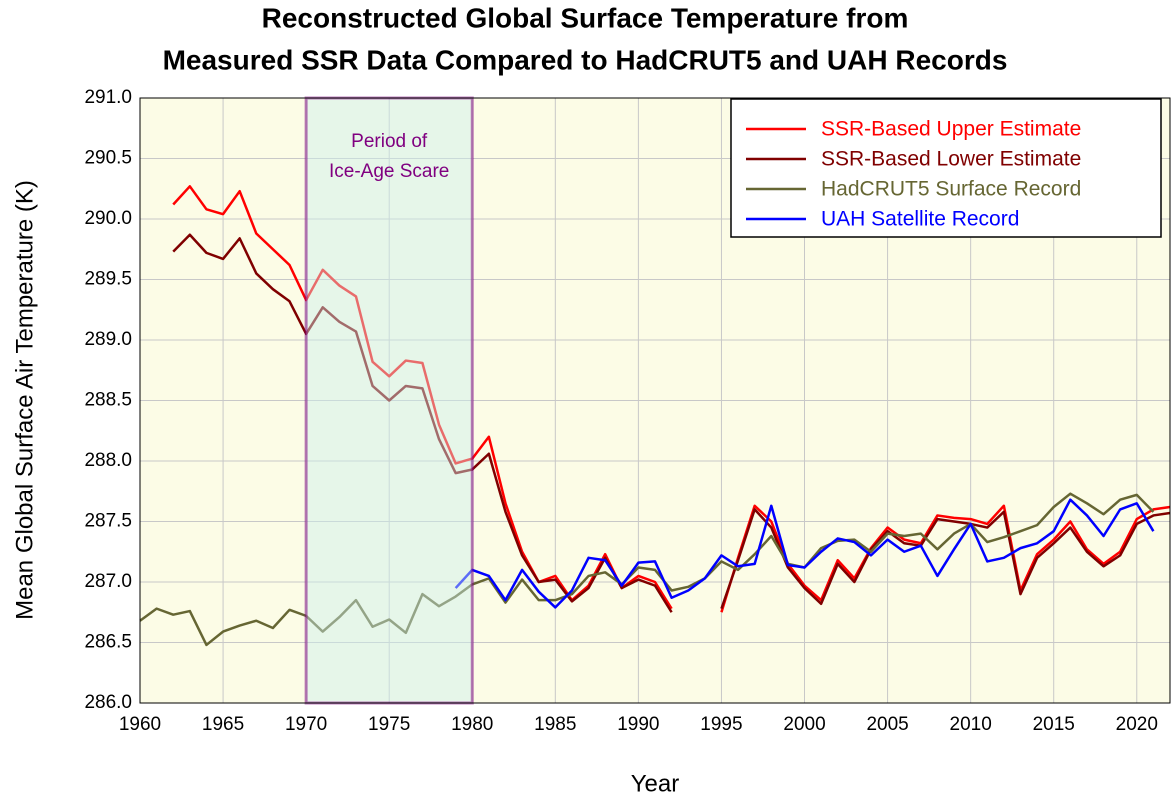  What do you see at coordinates (140, 724) in the screenshot?
I see `x-tick-label: 1960` at bounding box center [140, 724].